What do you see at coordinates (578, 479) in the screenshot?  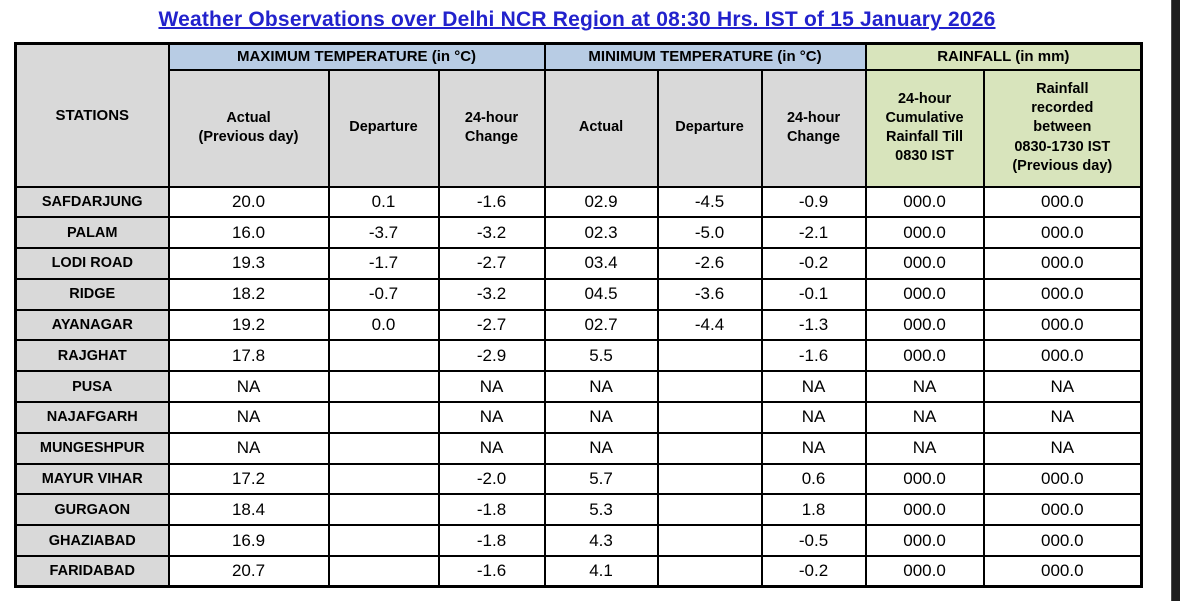 I see `station-row: MAYUR VIHAR 17.2 -2.0 5.7 0.6 000.0 000.0` at bounding box center [578, 479].